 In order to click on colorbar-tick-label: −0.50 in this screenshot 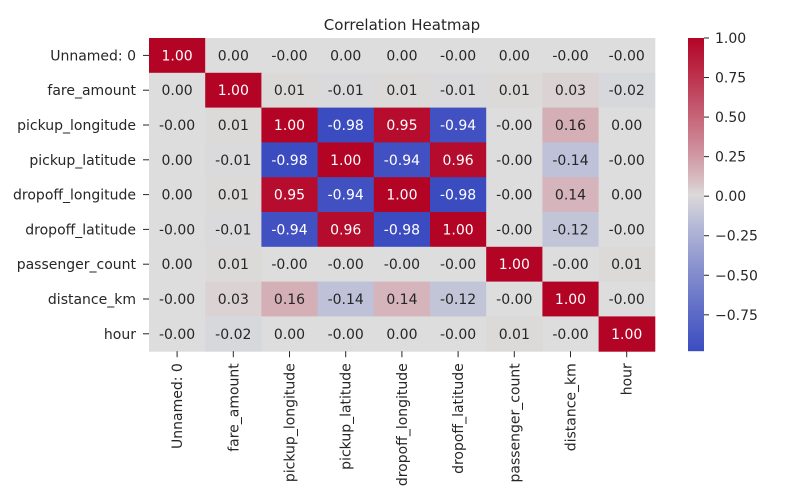, I will do `click(736, 276)`.